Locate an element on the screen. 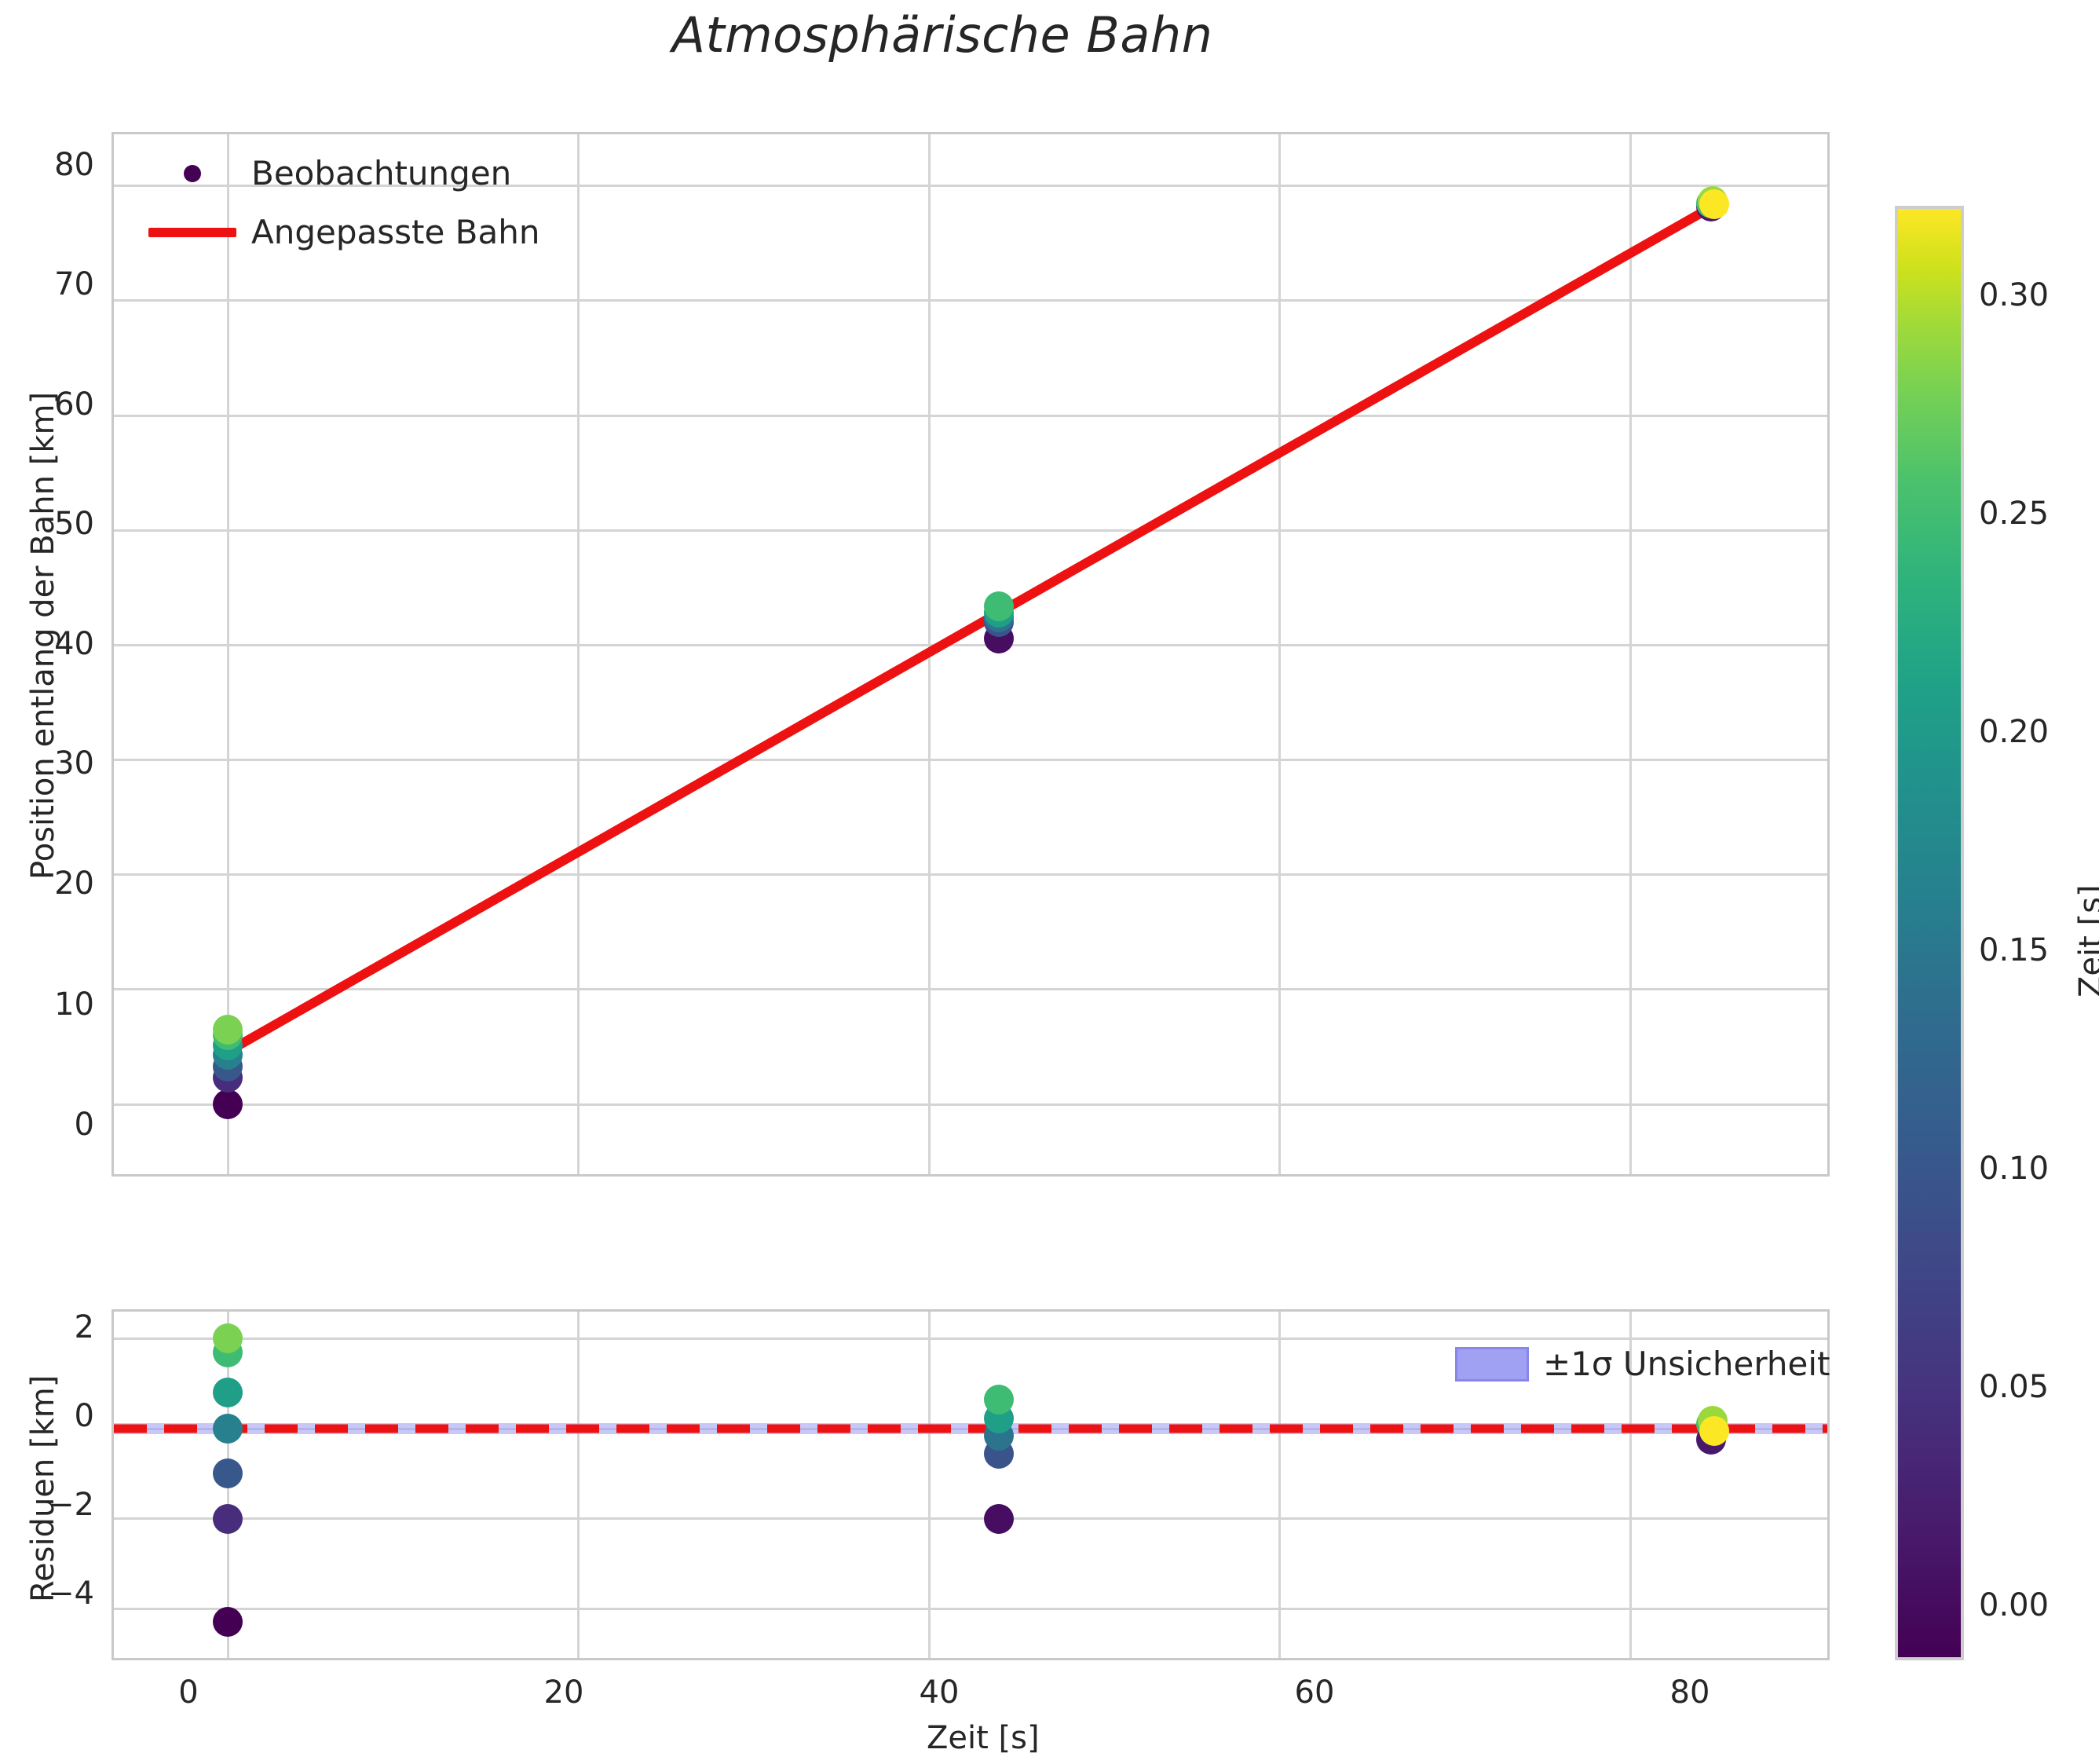  residual-ylabel: Residuen [km] is located at coordinates (43, 1488).